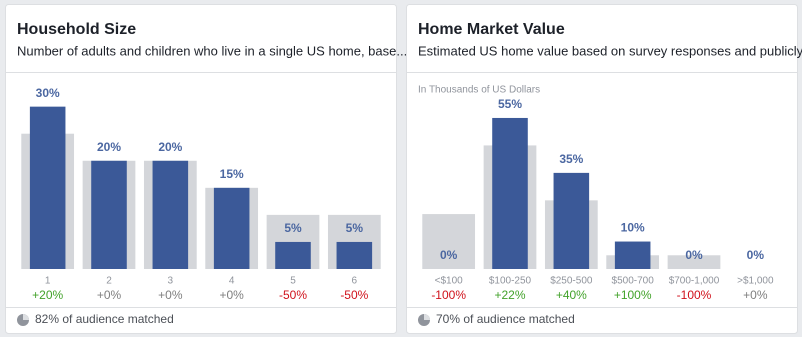 This screenshot has height=337, width=802. I want to click on category-label: 2, so click(109, 281).